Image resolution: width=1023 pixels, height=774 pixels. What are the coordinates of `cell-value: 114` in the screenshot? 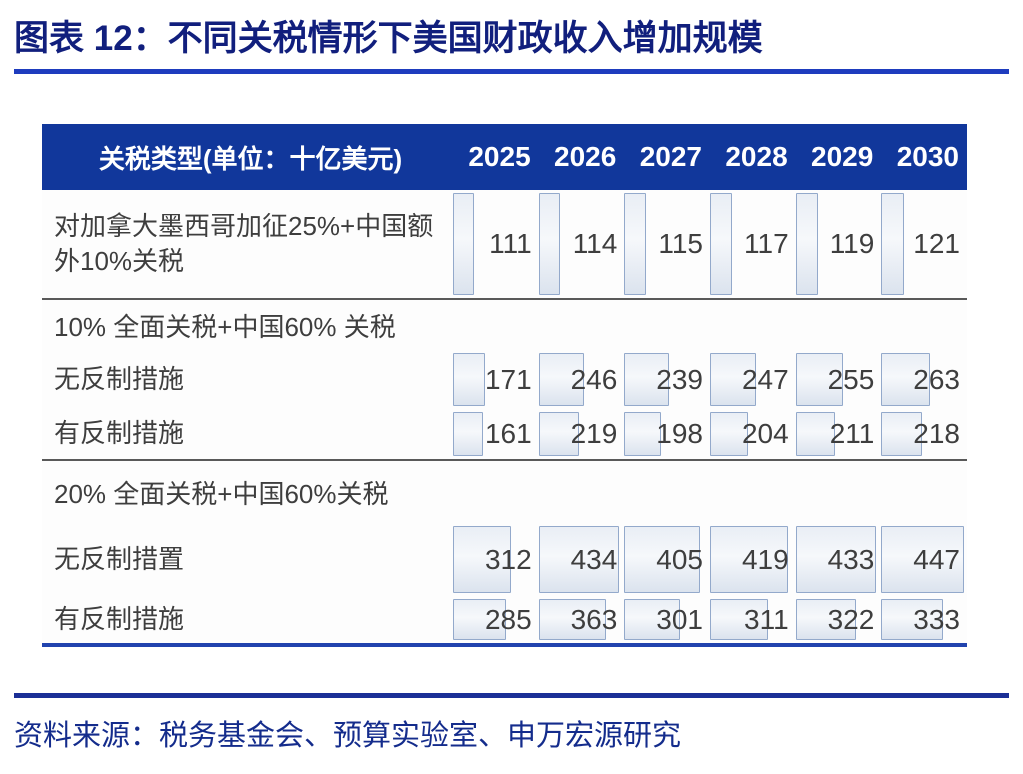 It's located at (595, 243).